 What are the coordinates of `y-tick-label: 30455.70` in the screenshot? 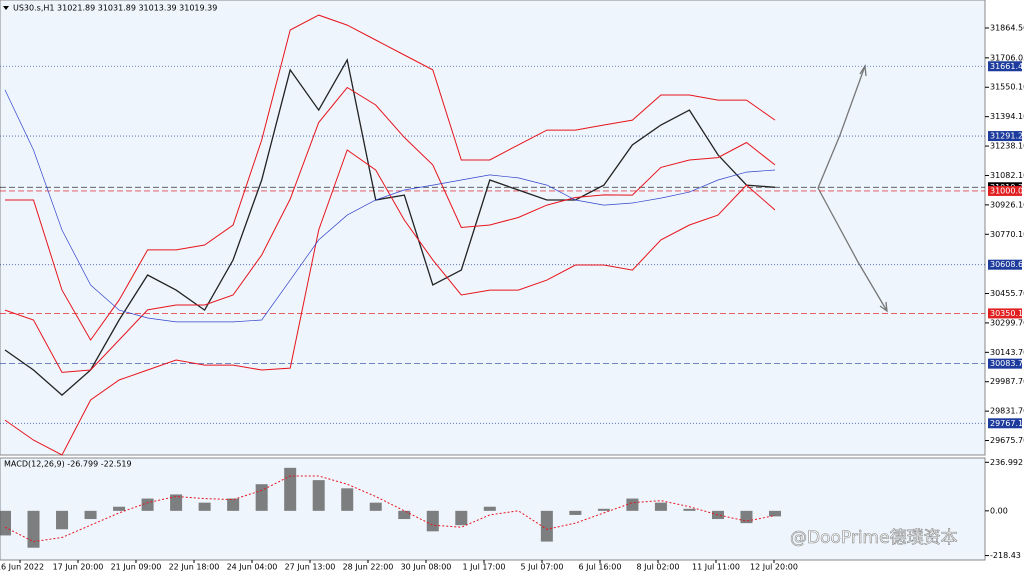 It's located at (1007, 293).